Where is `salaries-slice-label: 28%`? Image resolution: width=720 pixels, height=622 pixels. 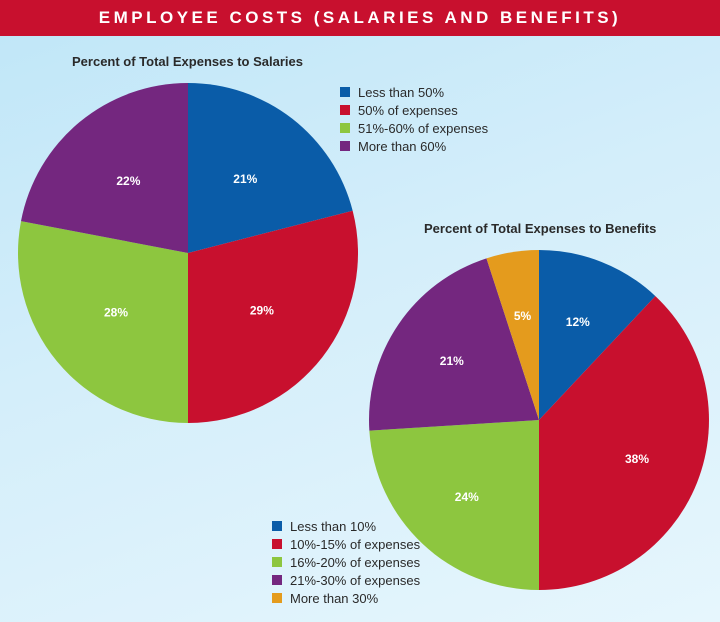
salaries-slice-label: 28% is located at coordinates (116, 313).